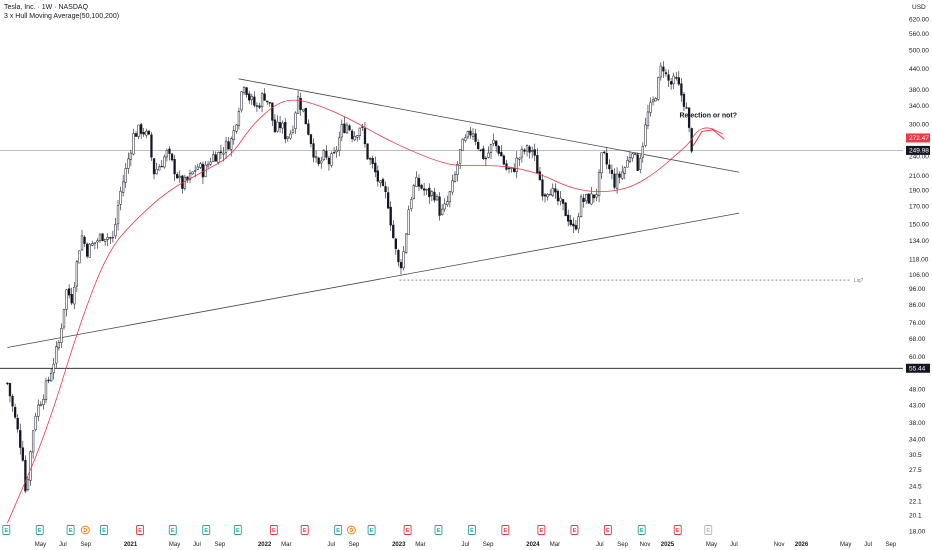 The height and width of the screenshot is (550, 932). I want to click on y-tick-label: 34.00, so click(917, 439).